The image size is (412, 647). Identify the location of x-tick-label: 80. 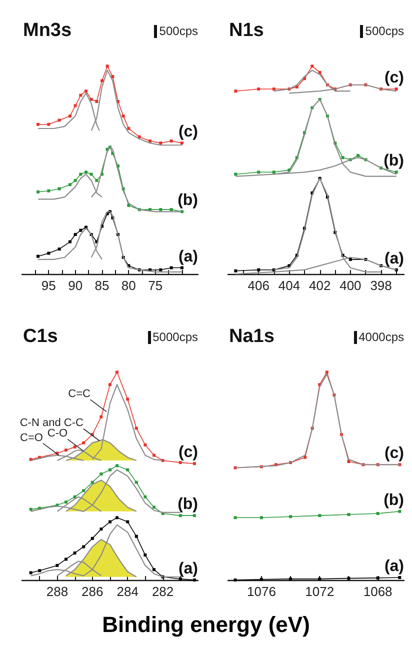
(128, 285).